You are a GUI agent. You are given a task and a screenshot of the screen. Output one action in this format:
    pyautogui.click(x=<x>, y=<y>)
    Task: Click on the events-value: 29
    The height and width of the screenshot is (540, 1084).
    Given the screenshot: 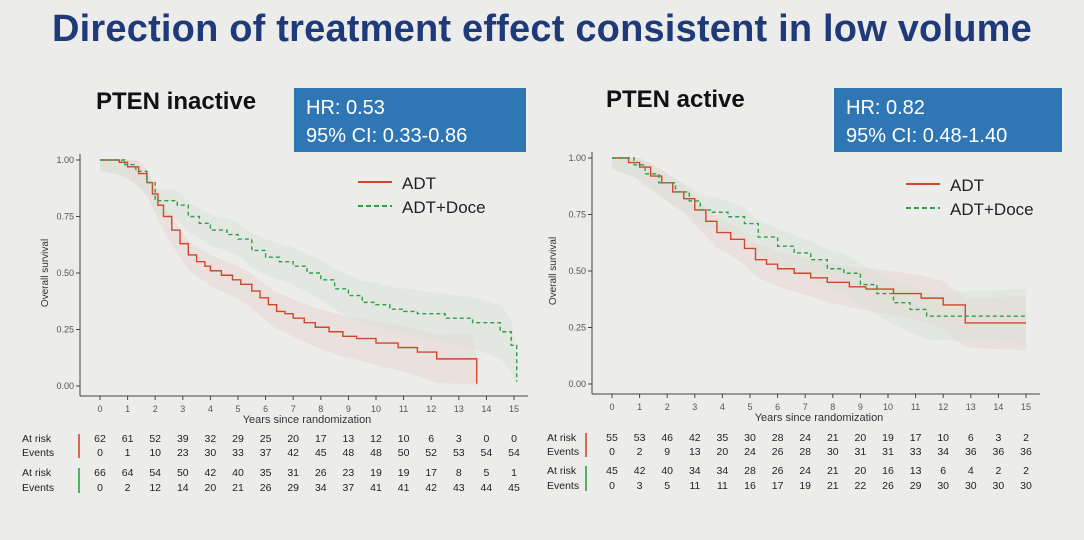 What is the action you would take?
    pyautogui.click(x=293, y=488)
    